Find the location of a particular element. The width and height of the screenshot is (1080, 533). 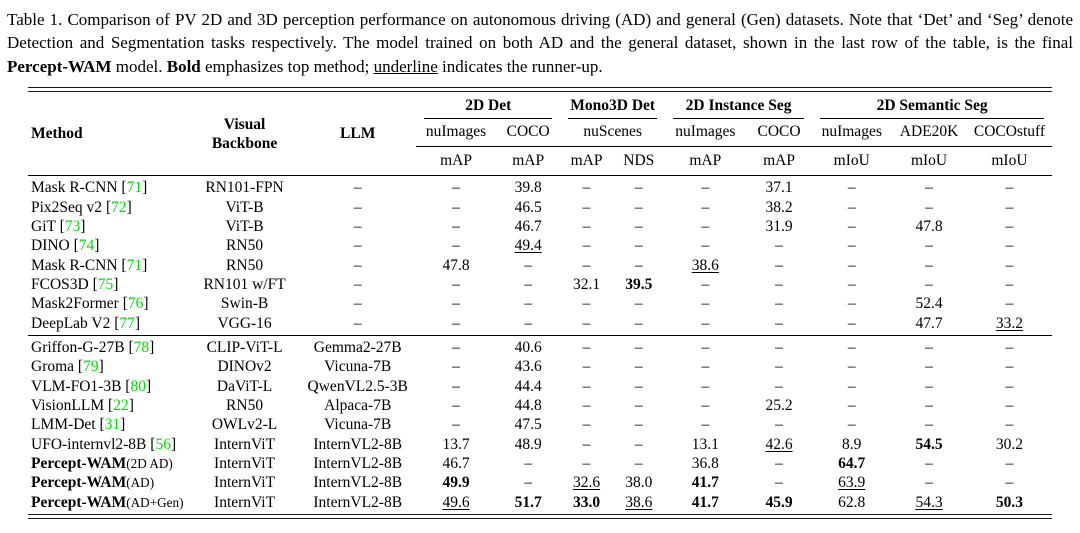

col-header-method: Method is located at coordinates (109, 134).